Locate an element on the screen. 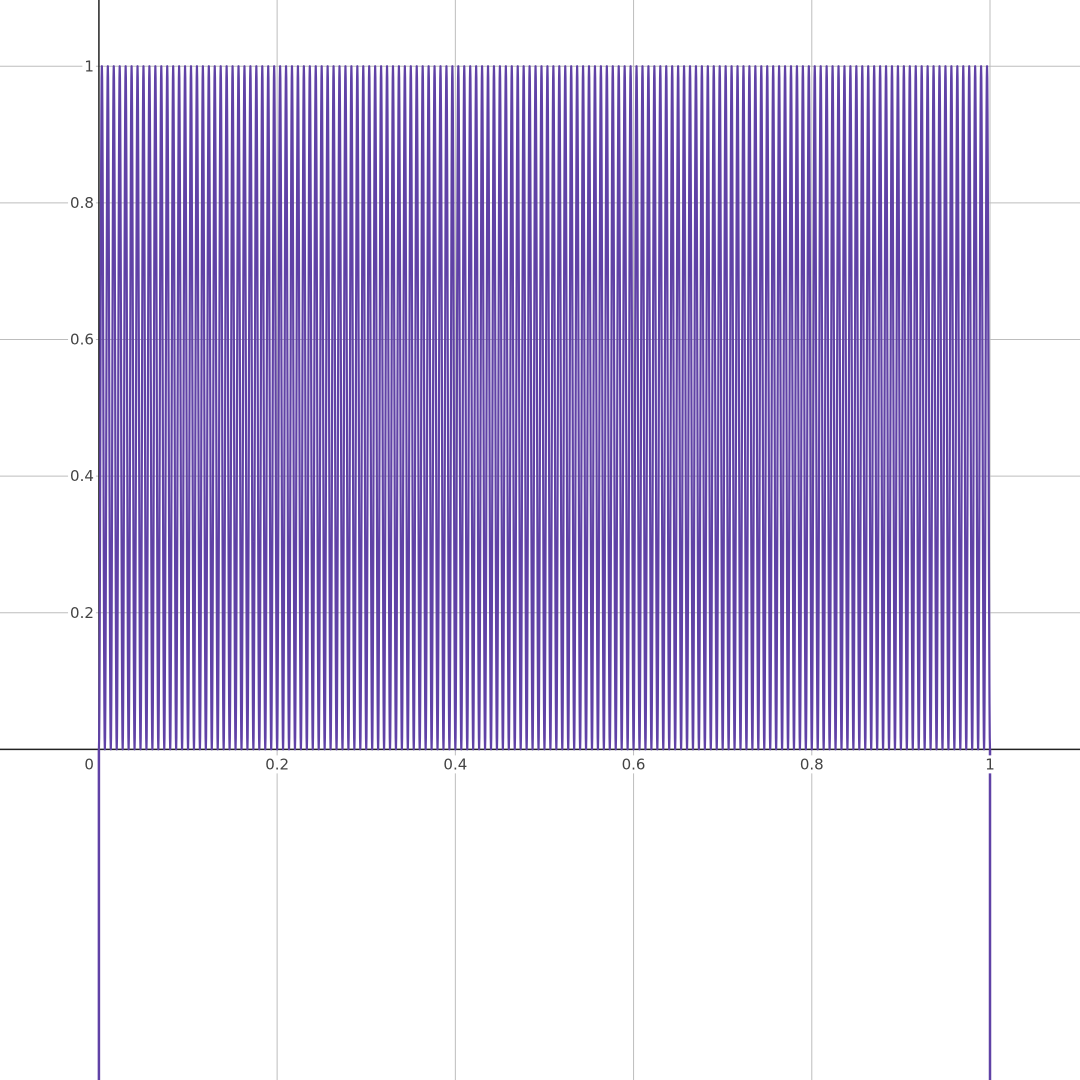 This screenshot has width=1080, height=1080. origin-label: 0 is located at coordinates (89, 764).